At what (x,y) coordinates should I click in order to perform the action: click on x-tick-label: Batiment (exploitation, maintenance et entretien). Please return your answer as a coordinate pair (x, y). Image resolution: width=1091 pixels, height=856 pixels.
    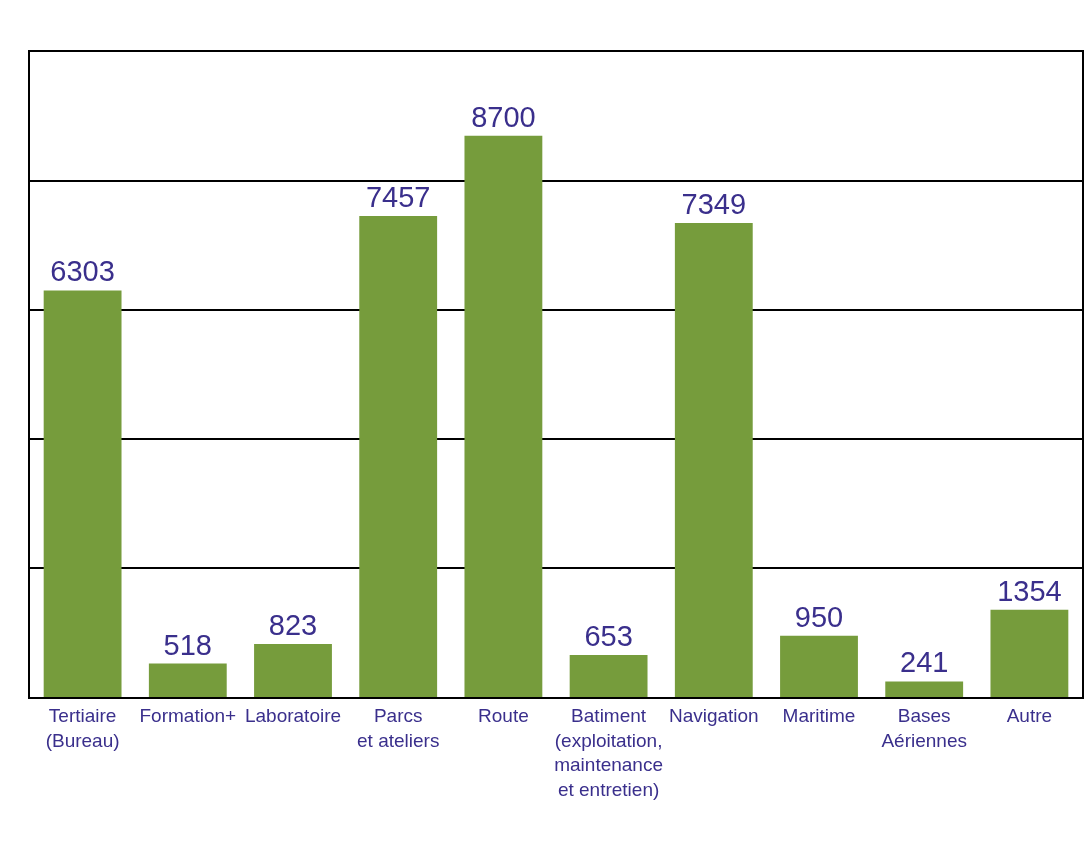
    Looking at the image, I should click on (608, 752).